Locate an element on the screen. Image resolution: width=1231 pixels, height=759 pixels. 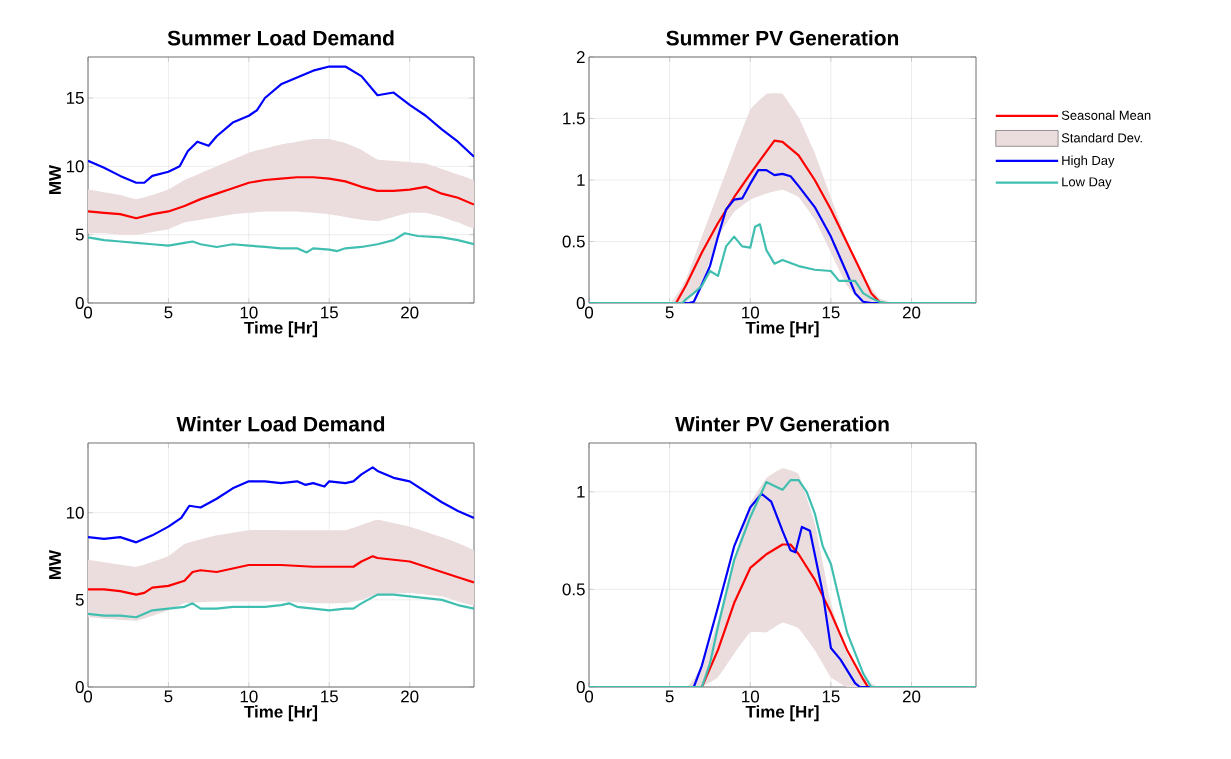
y-tick-label: 2 is located at coordinates (580, 57).